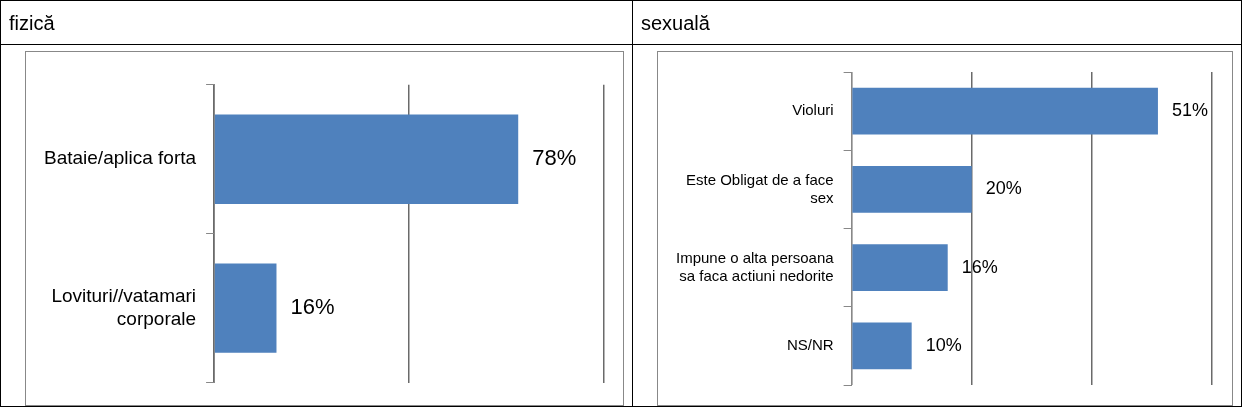 Image resolution: width=1242 pixels, height=407 pixels. Describe the element at coordinates (120, 158) in the screenshot. I see `y-tick-label: Bataie/aplica forta` at that location.